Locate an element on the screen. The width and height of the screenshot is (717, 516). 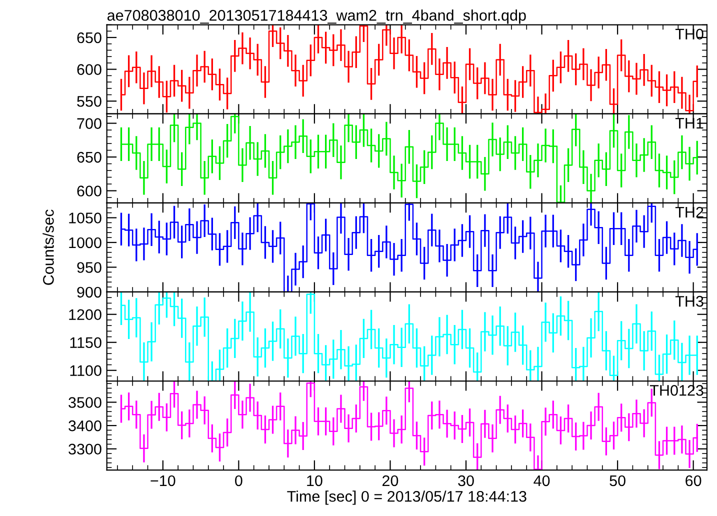
y-tick-label: 900 is located at coordinates (89, 292).